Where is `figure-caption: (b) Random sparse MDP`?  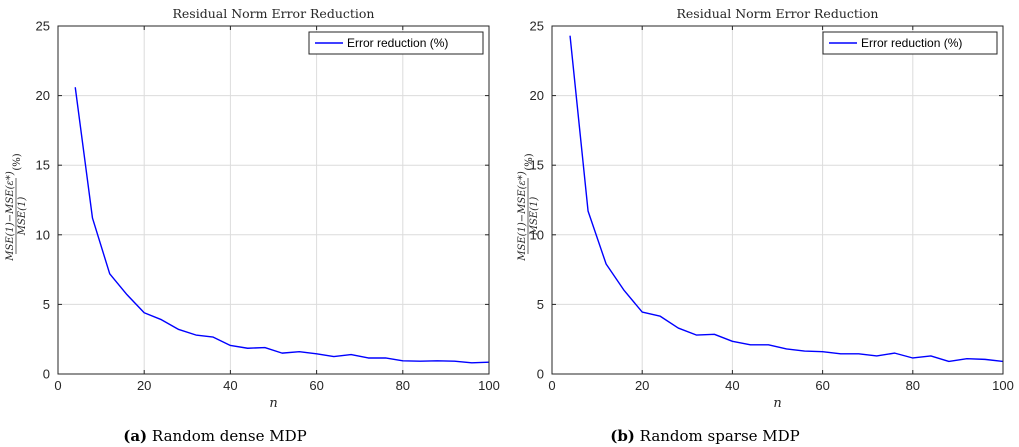
figure-caption: (b) Random sparse MDP is located at coordinates (705, 436).